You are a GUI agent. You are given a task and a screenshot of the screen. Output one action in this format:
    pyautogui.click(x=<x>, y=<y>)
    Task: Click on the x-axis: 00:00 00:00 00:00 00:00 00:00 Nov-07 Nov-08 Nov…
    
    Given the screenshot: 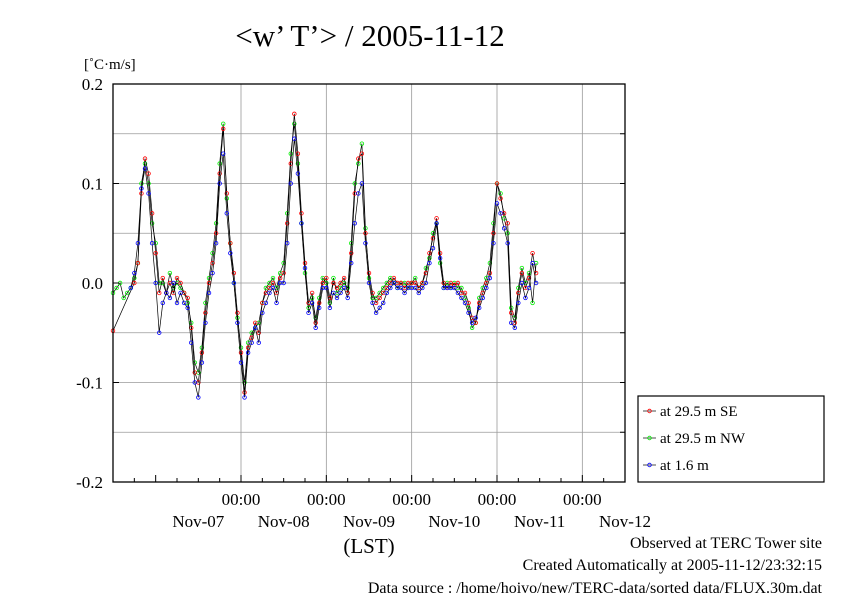 What is the action you would take?
    pyautogui.click(x=381, y=503)
    